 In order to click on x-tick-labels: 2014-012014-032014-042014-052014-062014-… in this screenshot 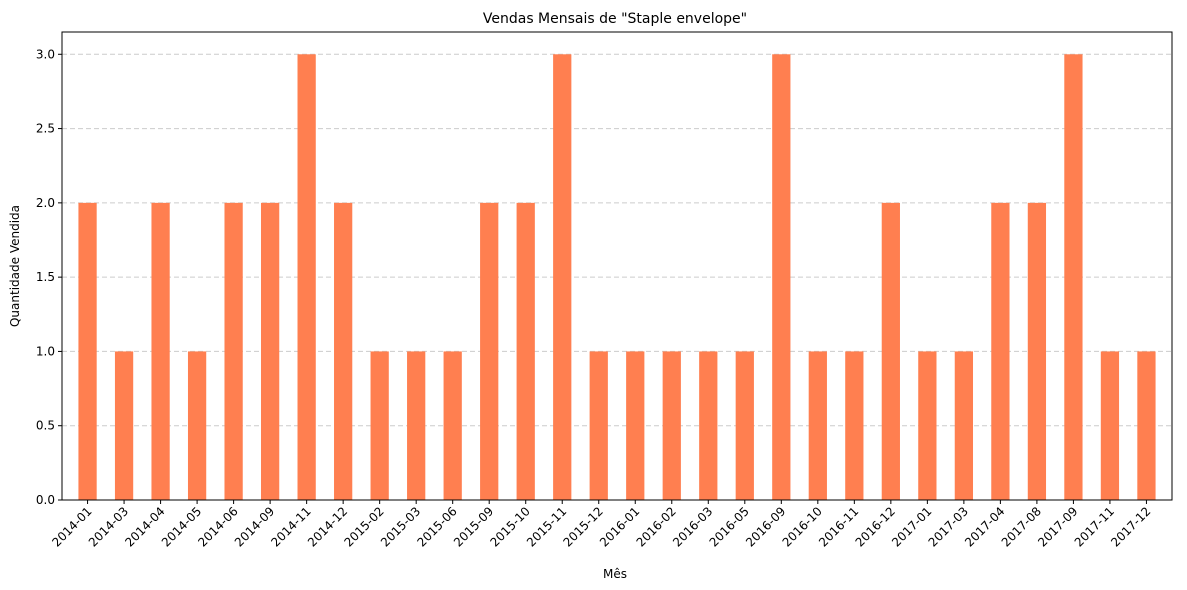, I will do `click(601, 525)`.